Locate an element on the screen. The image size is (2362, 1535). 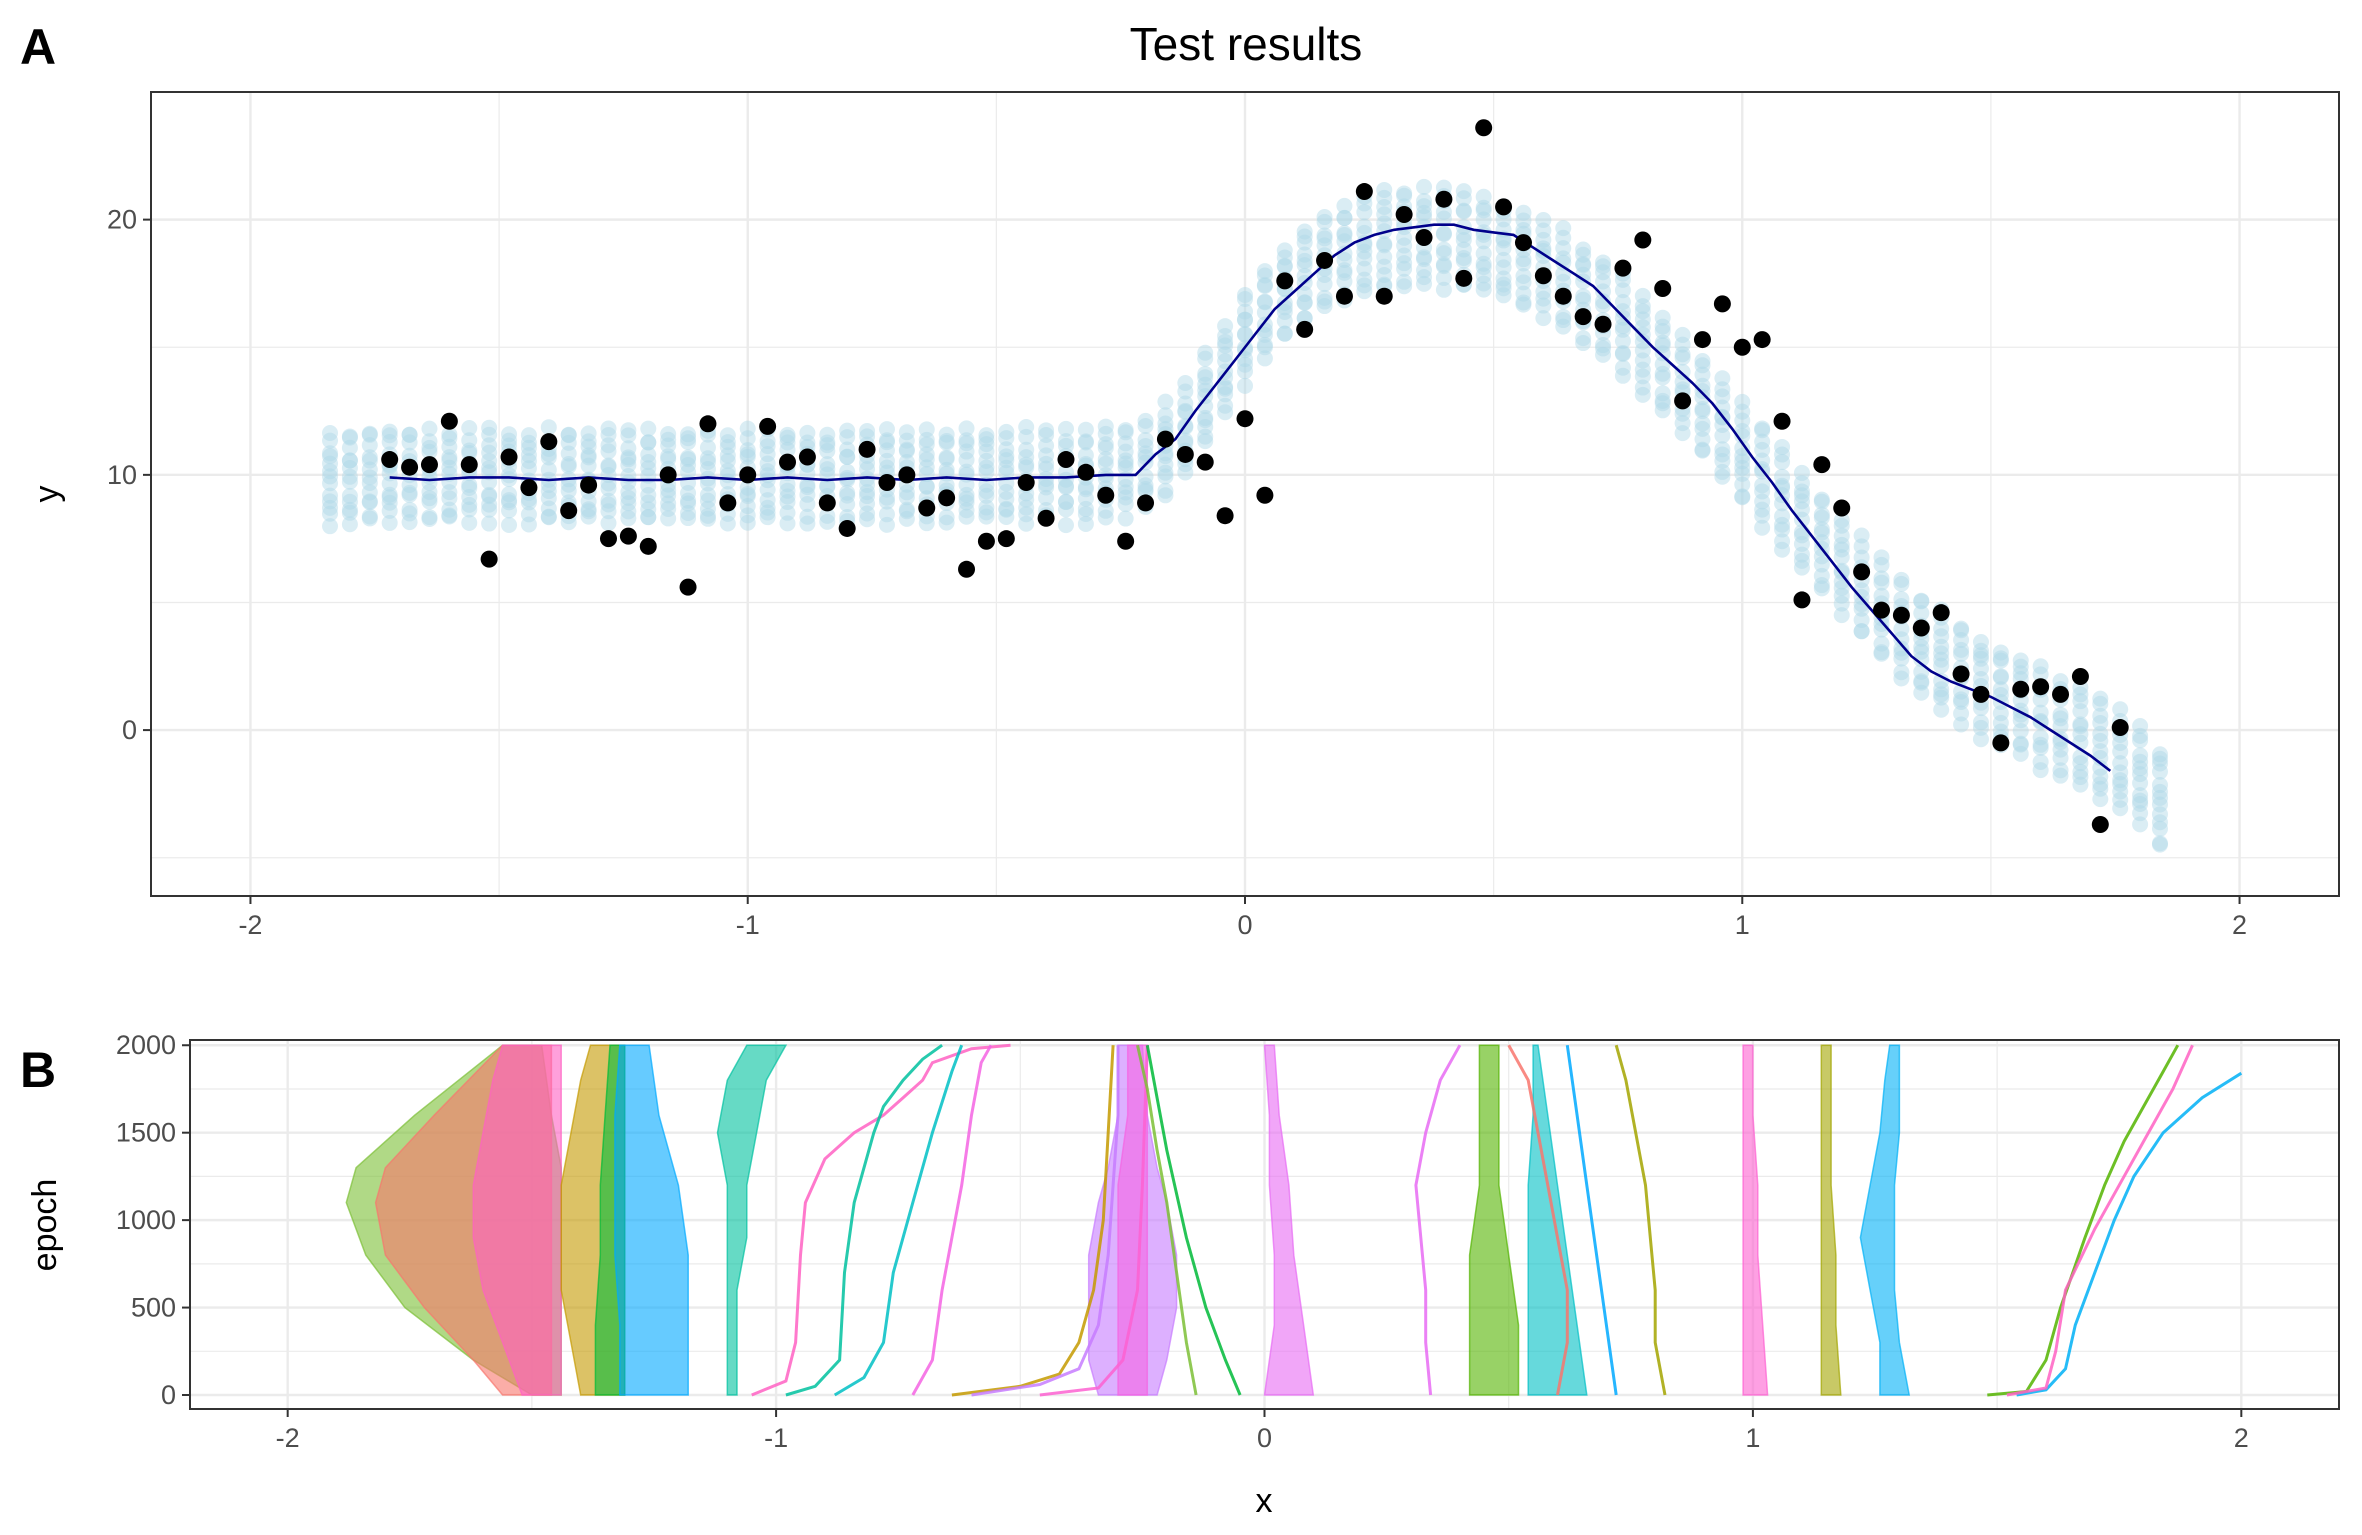
trajectory-band is located at coordinates (1885, 1220).